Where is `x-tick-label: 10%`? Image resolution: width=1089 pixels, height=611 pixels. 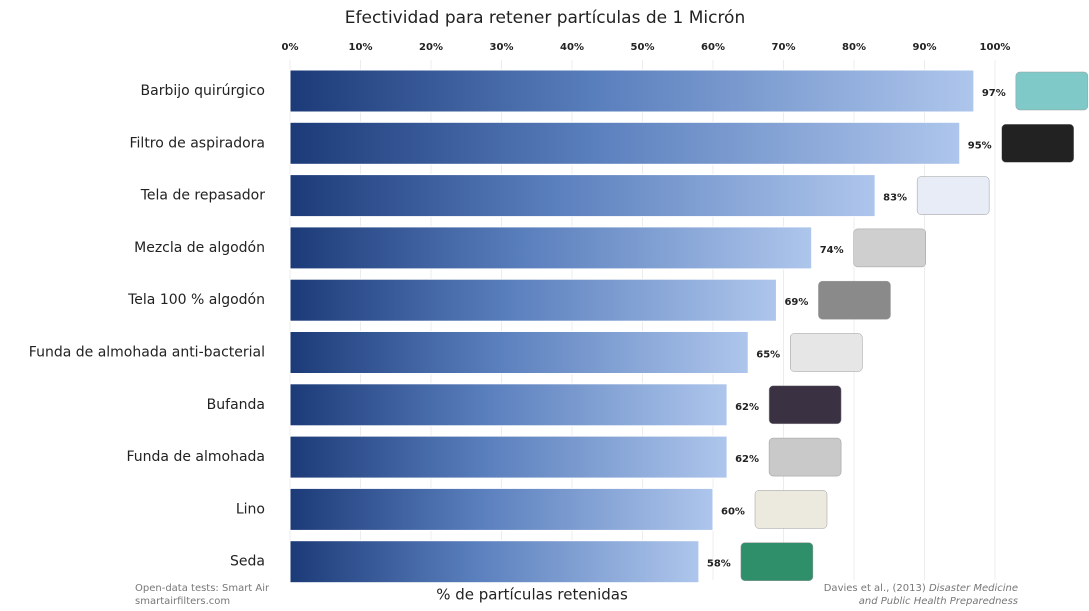
x-tick-label: 10% is located at coordinates (361, 47).